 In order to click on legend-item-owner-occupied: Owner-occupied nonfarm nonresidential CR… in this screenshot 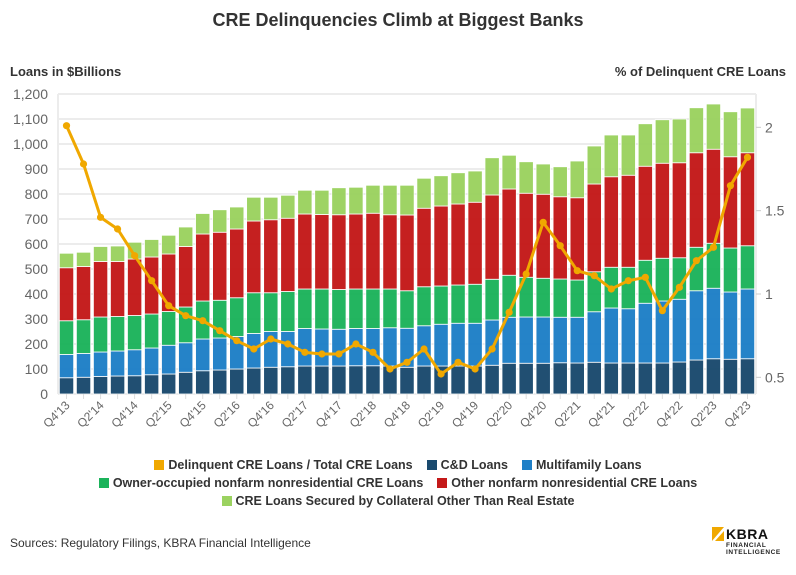, I will do `click(261, 483)`.